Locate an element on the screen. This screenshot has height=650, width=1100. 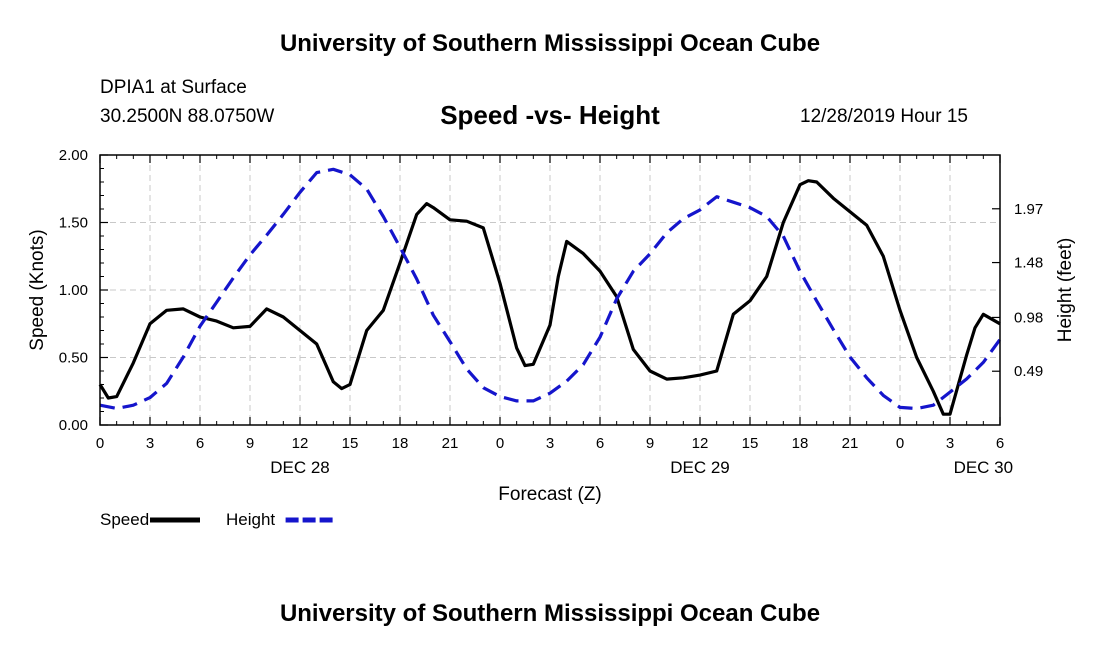
legend: Speed Height is located at coordinates (218, 519).